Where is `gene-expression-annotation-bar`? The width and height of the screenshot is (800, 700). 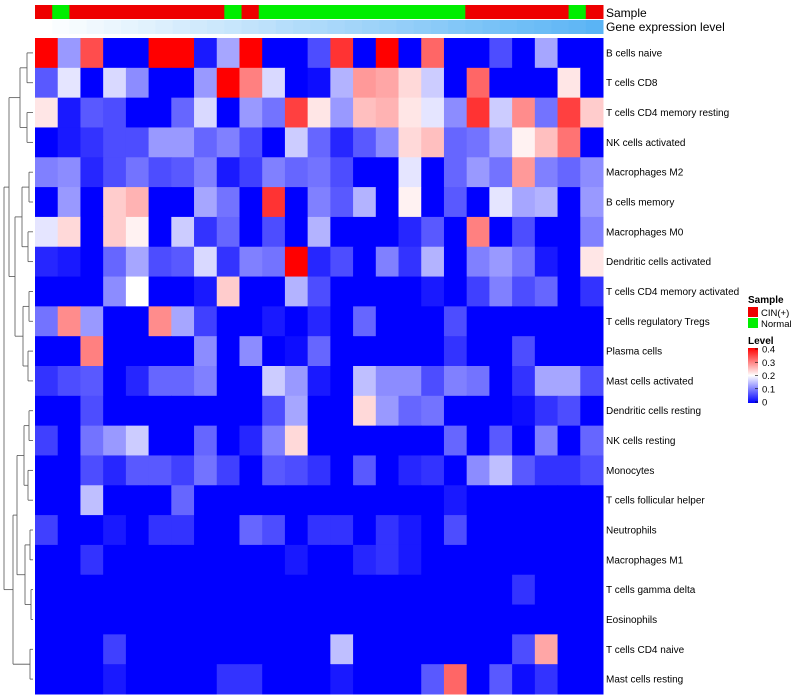 gene-expression-annotation-bar is located at coordinates (319, 27).